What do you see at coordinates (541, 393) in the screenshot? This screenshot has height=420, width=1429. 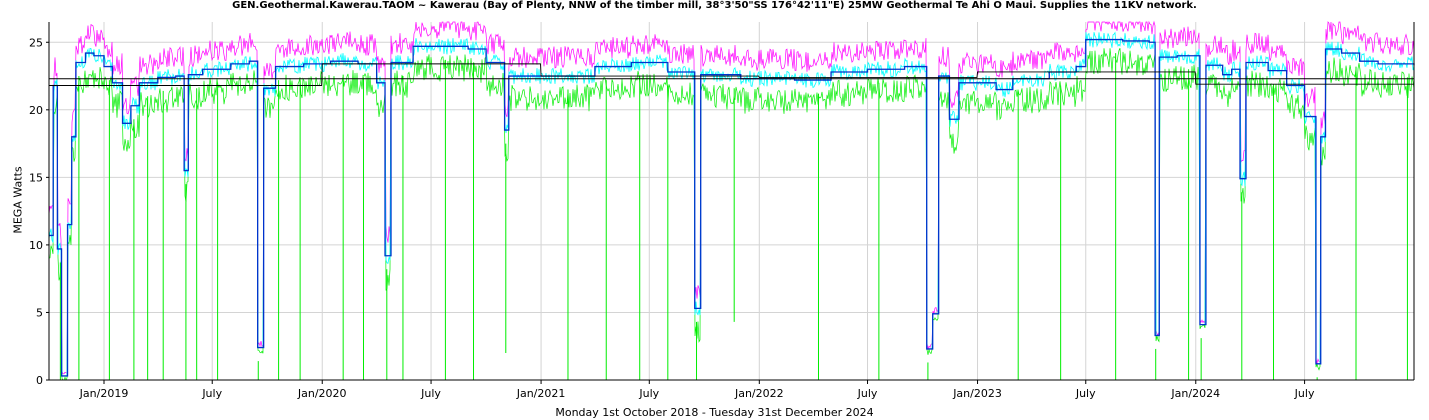 I see `x-tick-label: Jan/2021` at bounding box center [541, 393].